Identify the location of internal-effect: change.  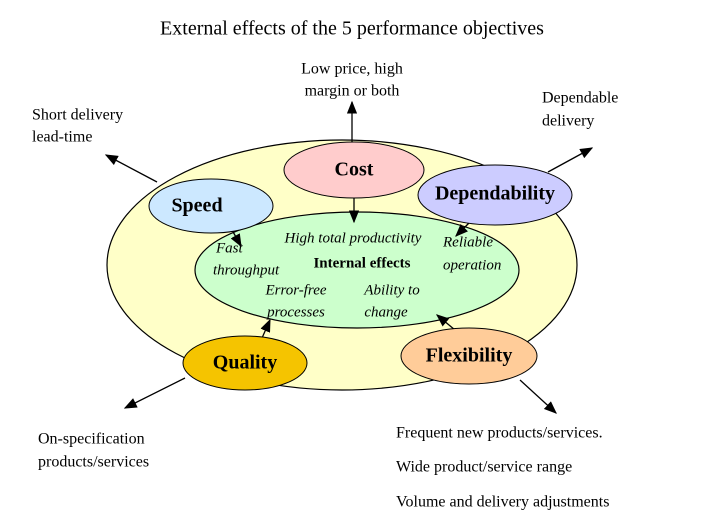
(386, 312).